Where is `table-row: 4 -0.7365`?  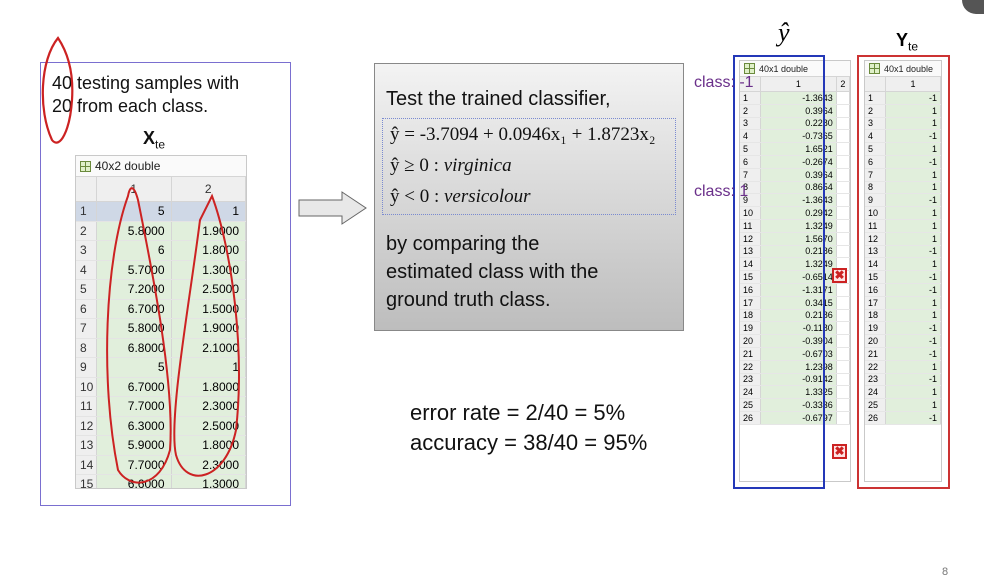
table-row: 4 -0.7365 is located at coordinates (795, 136).